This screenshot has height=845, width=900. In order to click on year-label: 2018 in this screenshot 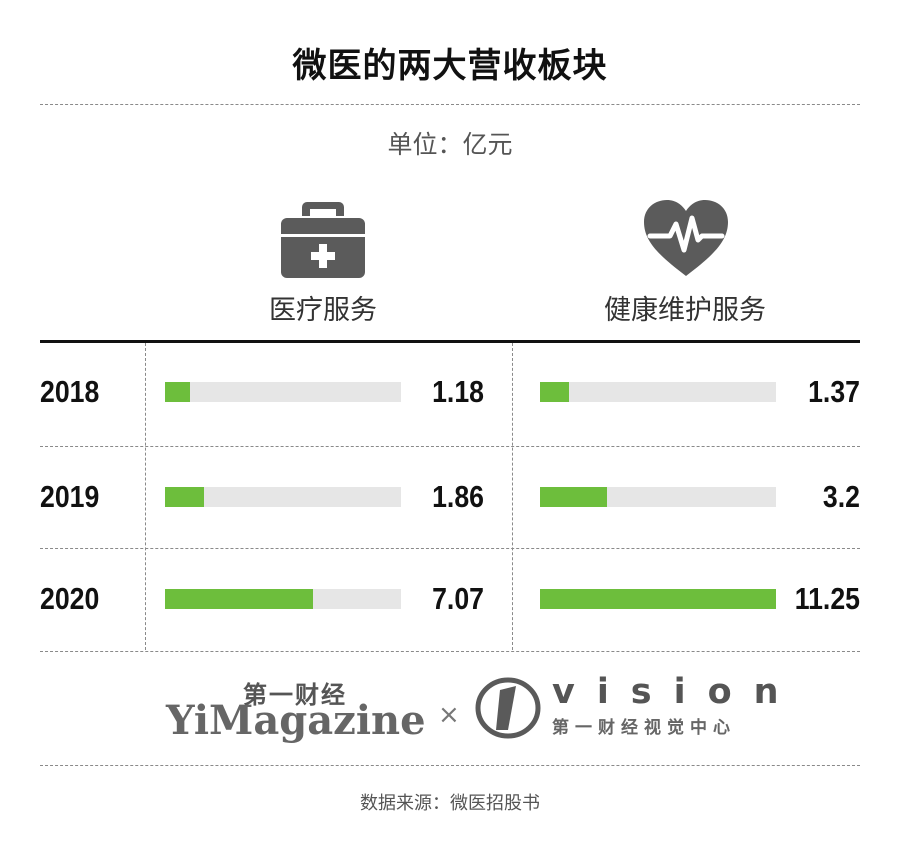, I will do `click(70, 391)`.